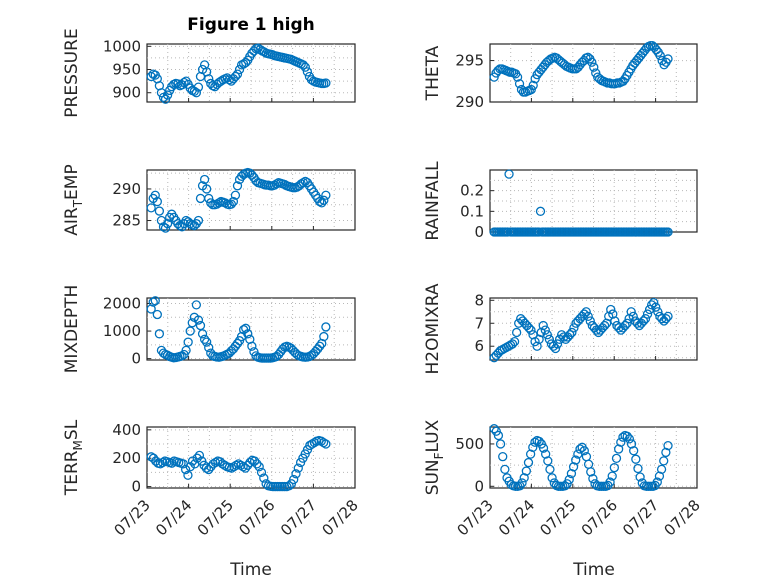  I want to click on y-axis-label: TERRMSL, so click(73, 457).